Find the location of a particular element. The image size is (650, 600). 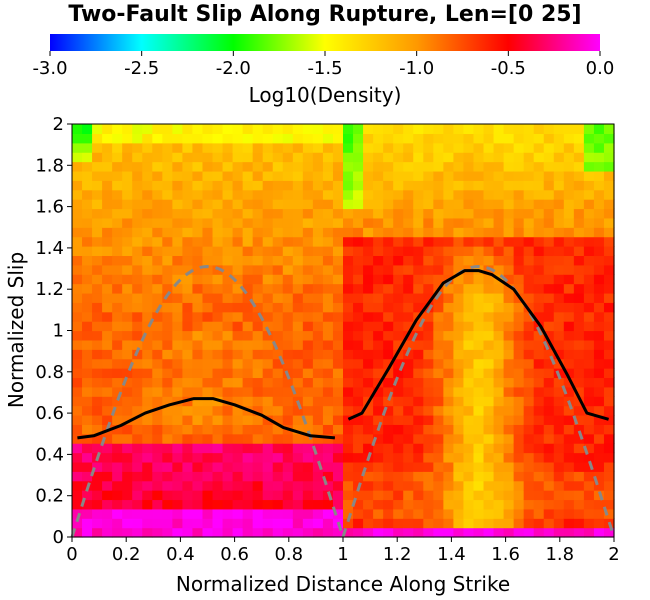

x-tick-label: 2 is located at coordinates (613, 554).